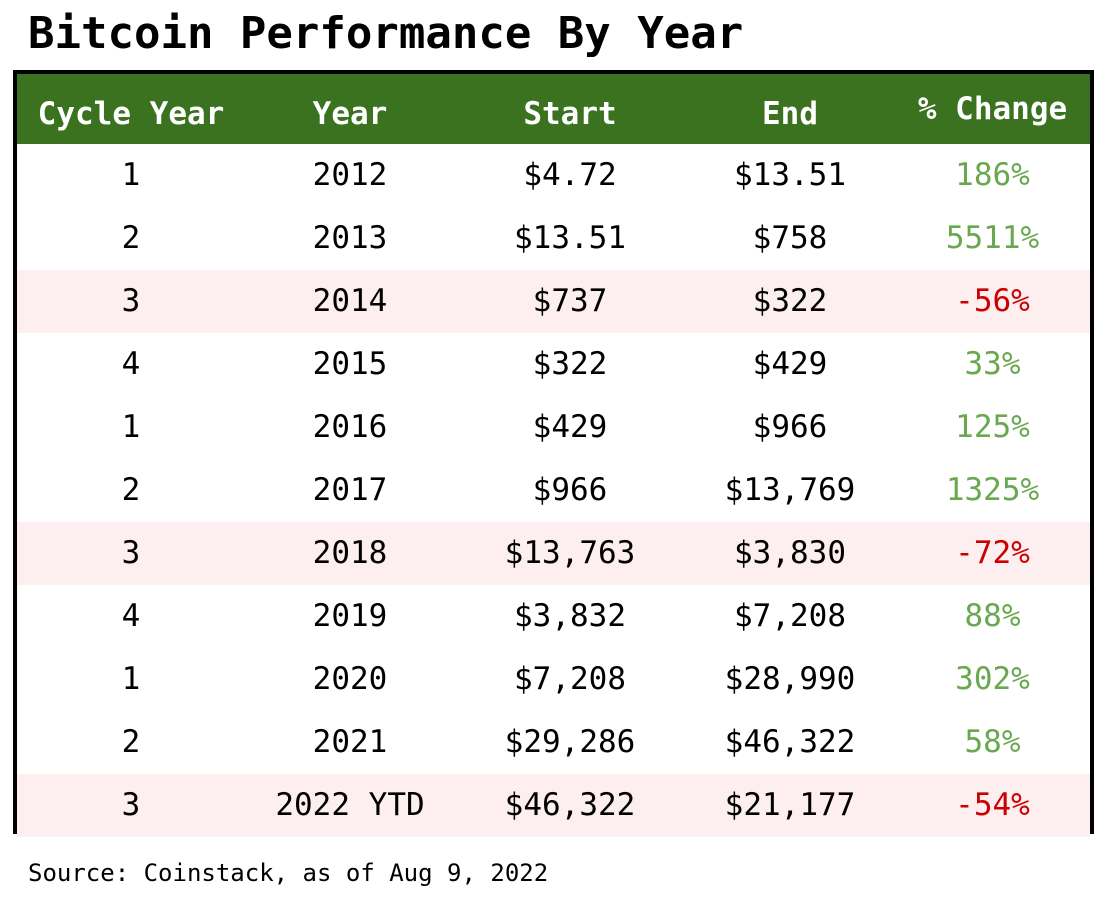 The height and width of the screenshot is (912, 1108). What do you see at coordinates (570, 301) in the screenshot?
I see `cell-start: $737` at bounding box center [570, 301].